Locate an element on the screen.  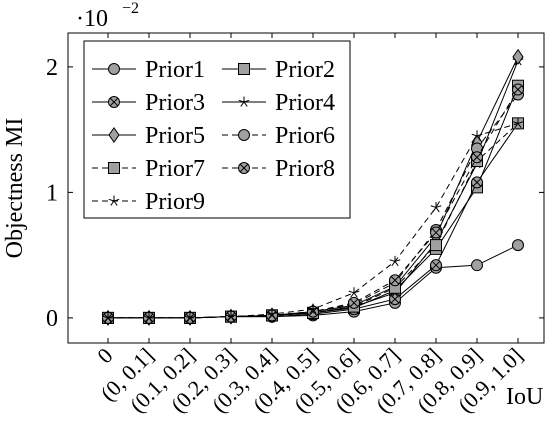
legend-entry: Prior5 is located at coordinates (148, 136).